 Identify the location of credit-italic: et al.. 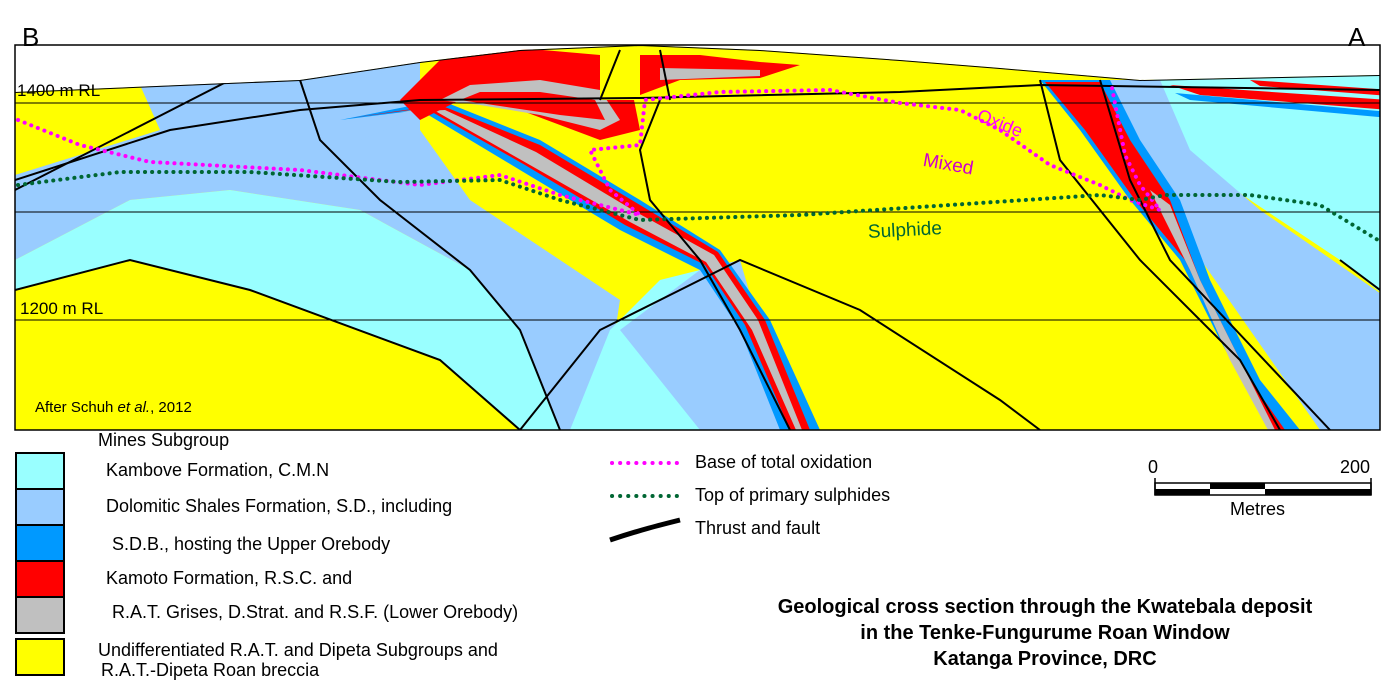
(134, 407).